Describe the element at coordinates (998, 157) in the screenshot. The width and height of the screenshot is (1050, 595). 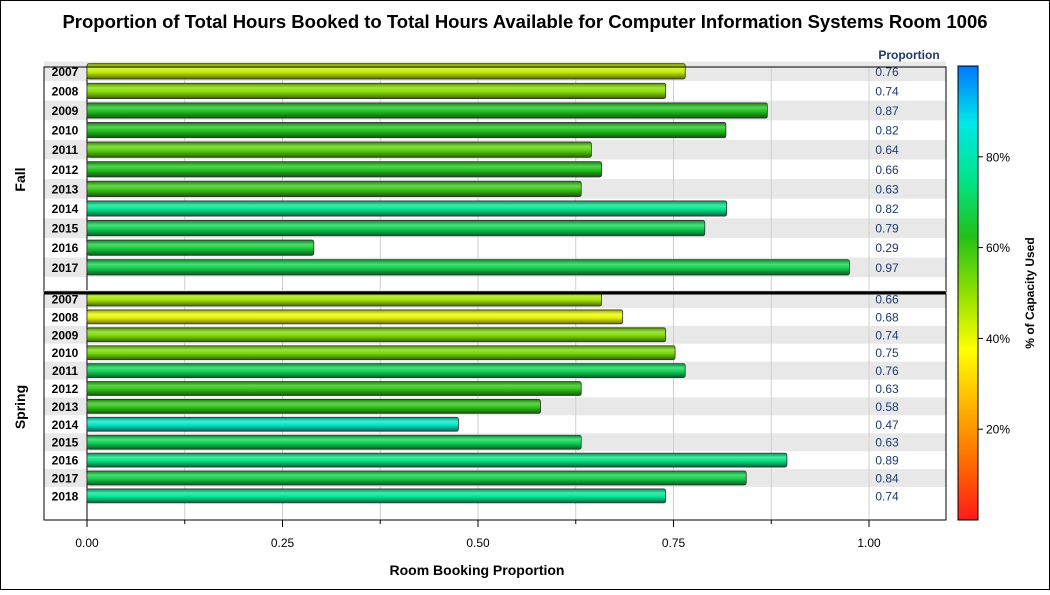
I see `colorbar-tick-label: 80%` at that location.